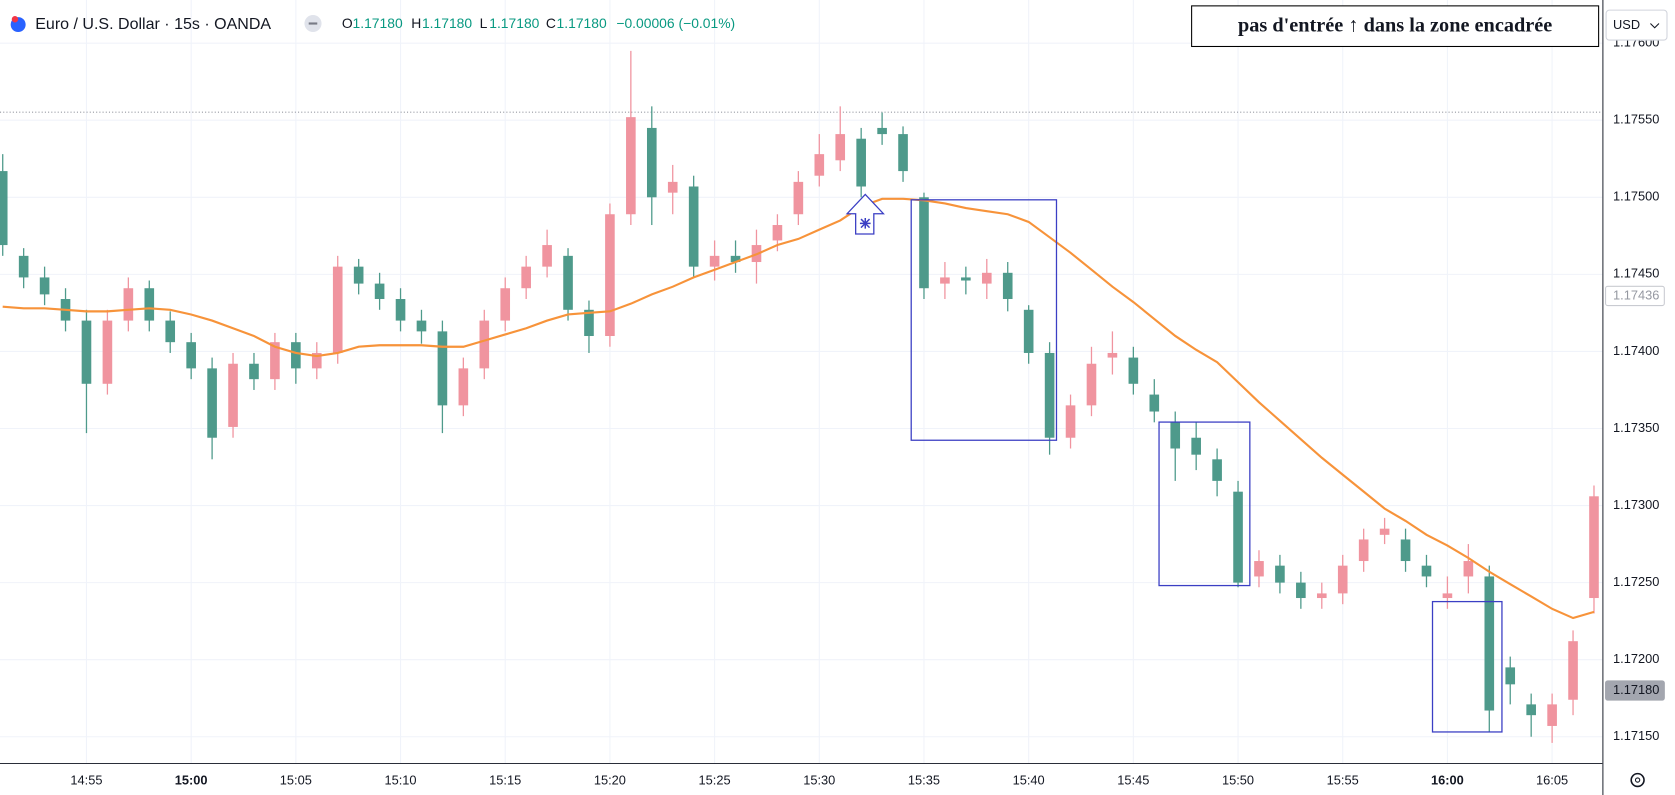 The width and height of the screenshot is (1675, 795). What do you see at coordinates (1626, 24) in the screenshot?
I see `currency: USD` at bounding box center [1626, 24].